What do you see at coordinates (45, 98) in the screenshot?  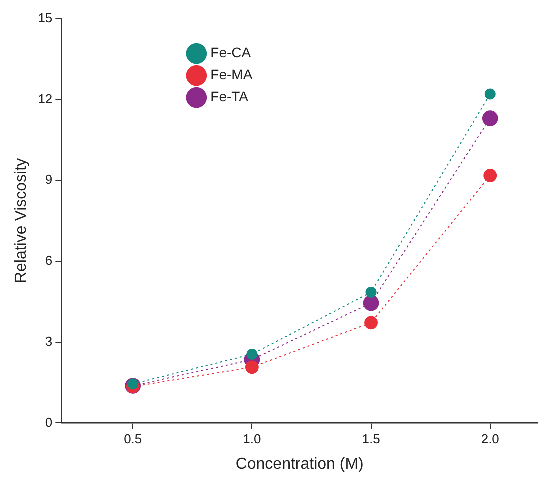 I see `y-tick-label: 12` at bounding box center [45, 98].